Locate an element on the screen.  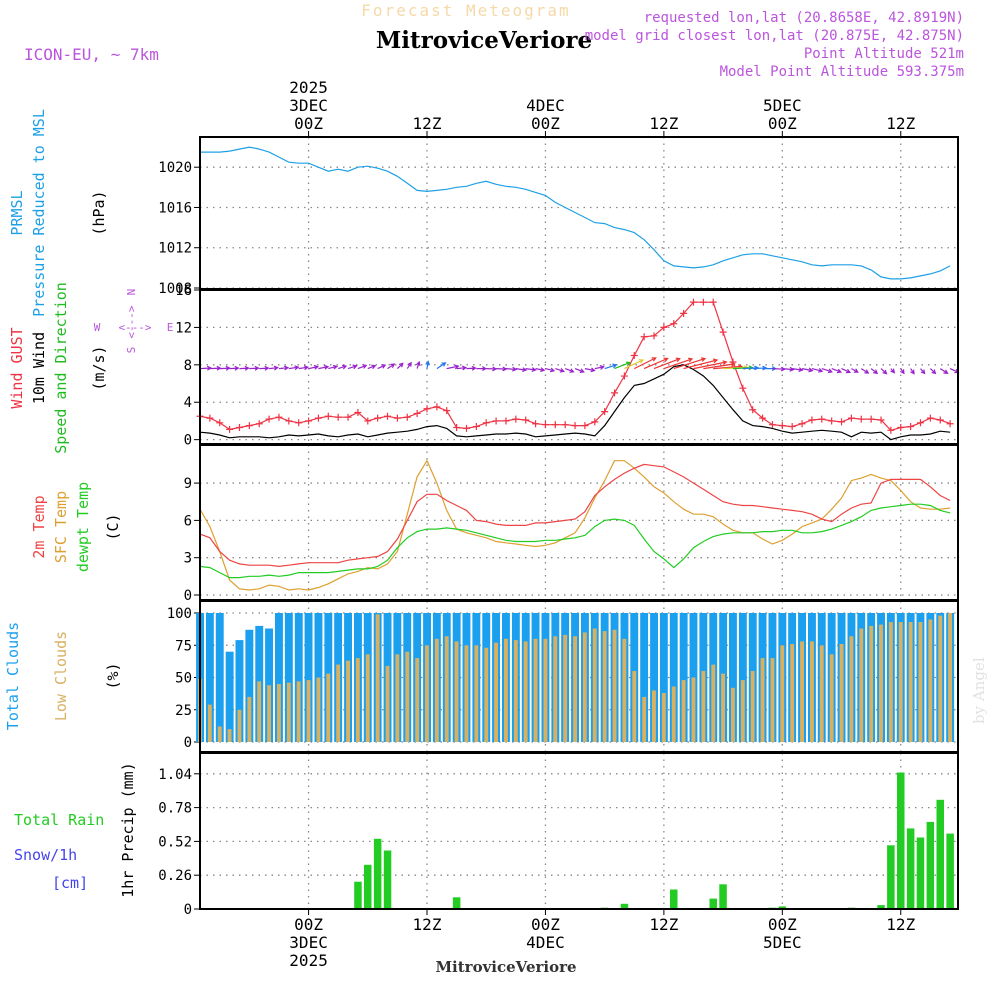
wind-speed-line is located at coordinates (575, 402).